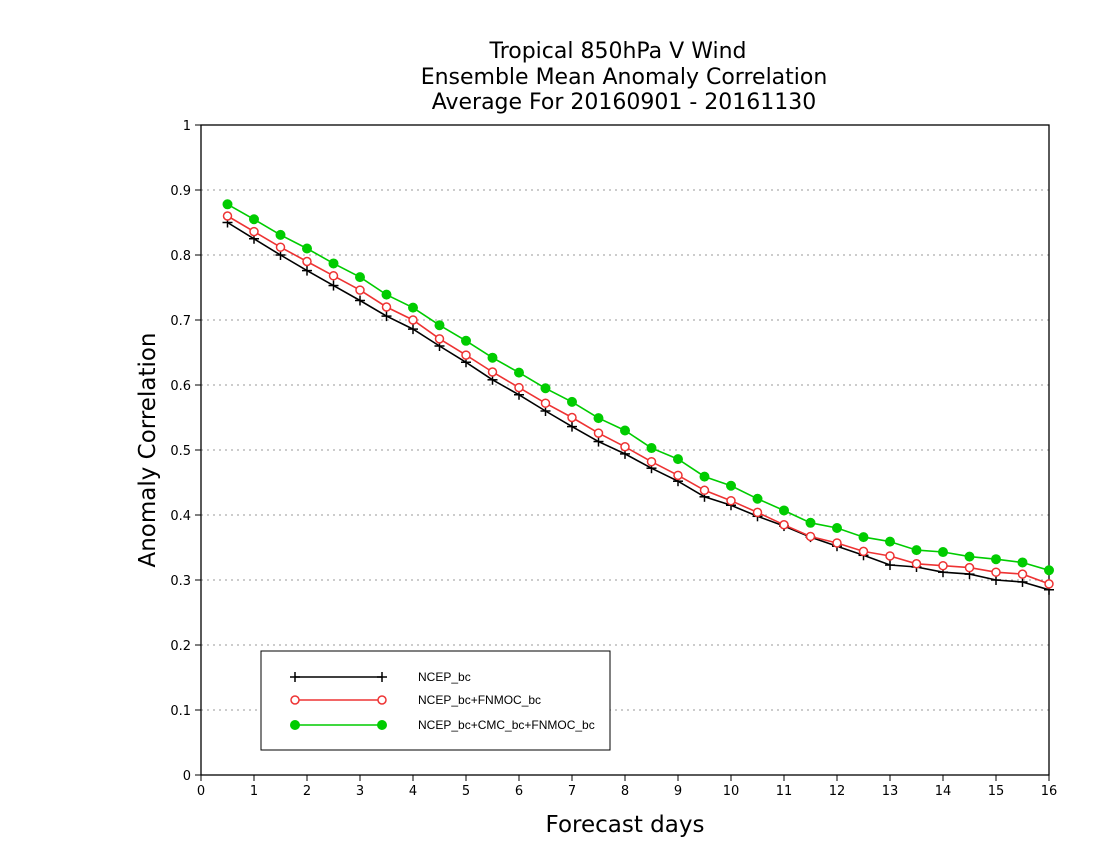 This screenshot has width=1100, height=850. Describe the element at coordinates (180, 191) in the screenshot. I see `y-tick-label: 0.9` at that location.